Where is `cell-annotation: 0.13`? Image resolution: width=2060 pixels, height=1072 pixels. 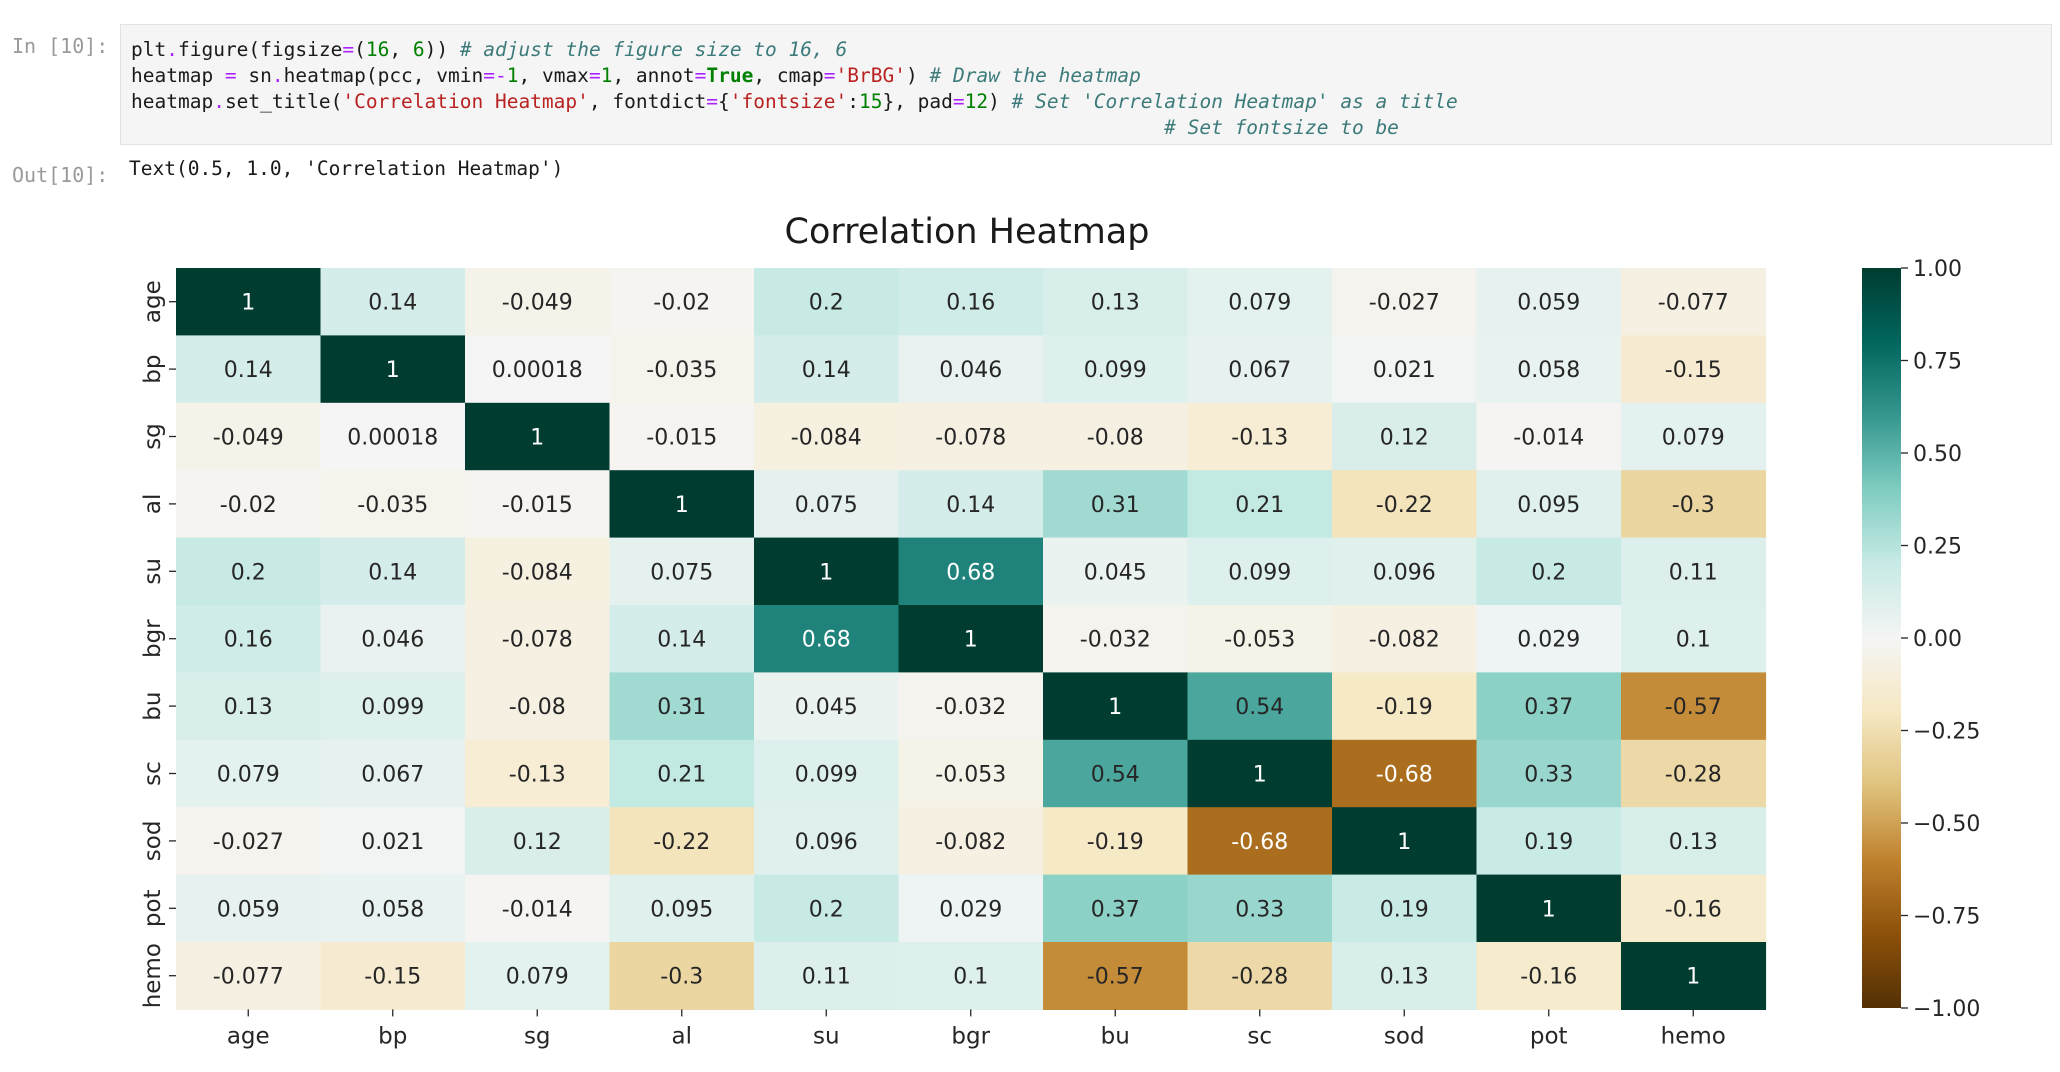
cell-annotation: 0.13 is located at coordinates (248, 707).